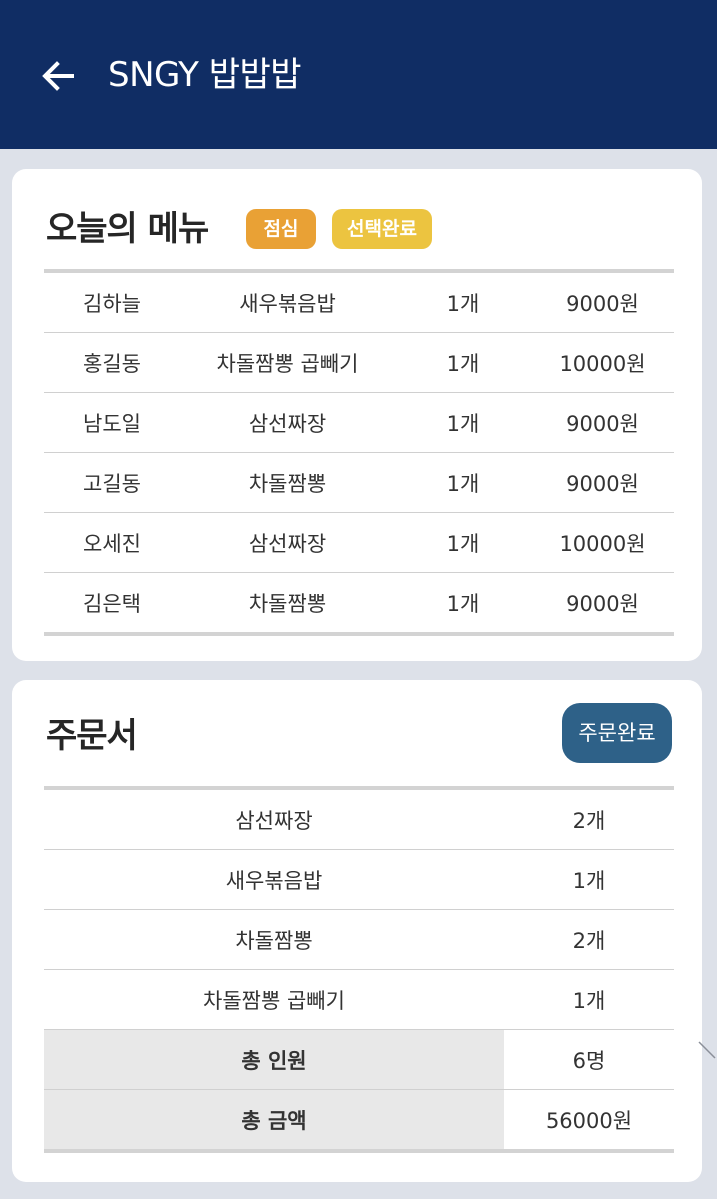  Describe the element at coordinates (287, 303) in the screenshot. I see `menu-name: 새우볶음밥` at that location.